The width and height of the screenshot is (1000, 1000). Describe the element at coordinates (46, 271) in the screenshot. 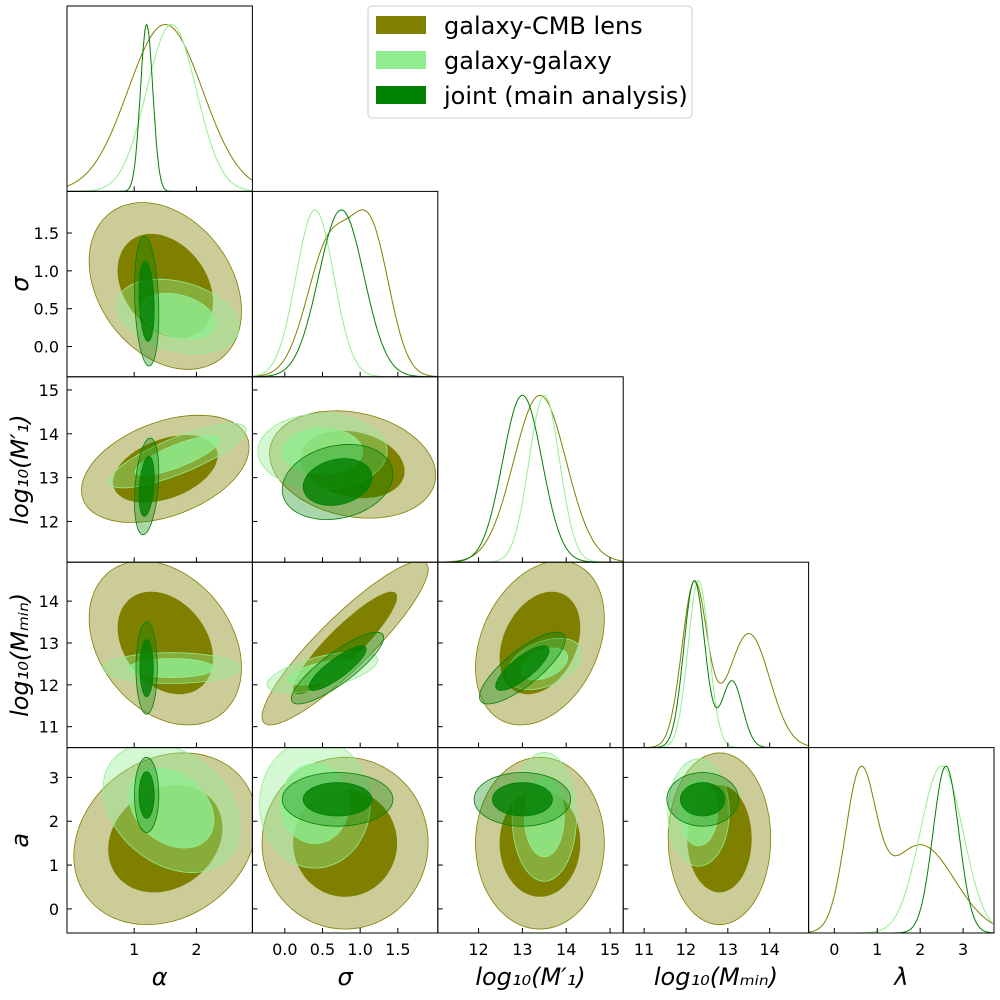

I see `y-tick-label: 1.0` at that location.